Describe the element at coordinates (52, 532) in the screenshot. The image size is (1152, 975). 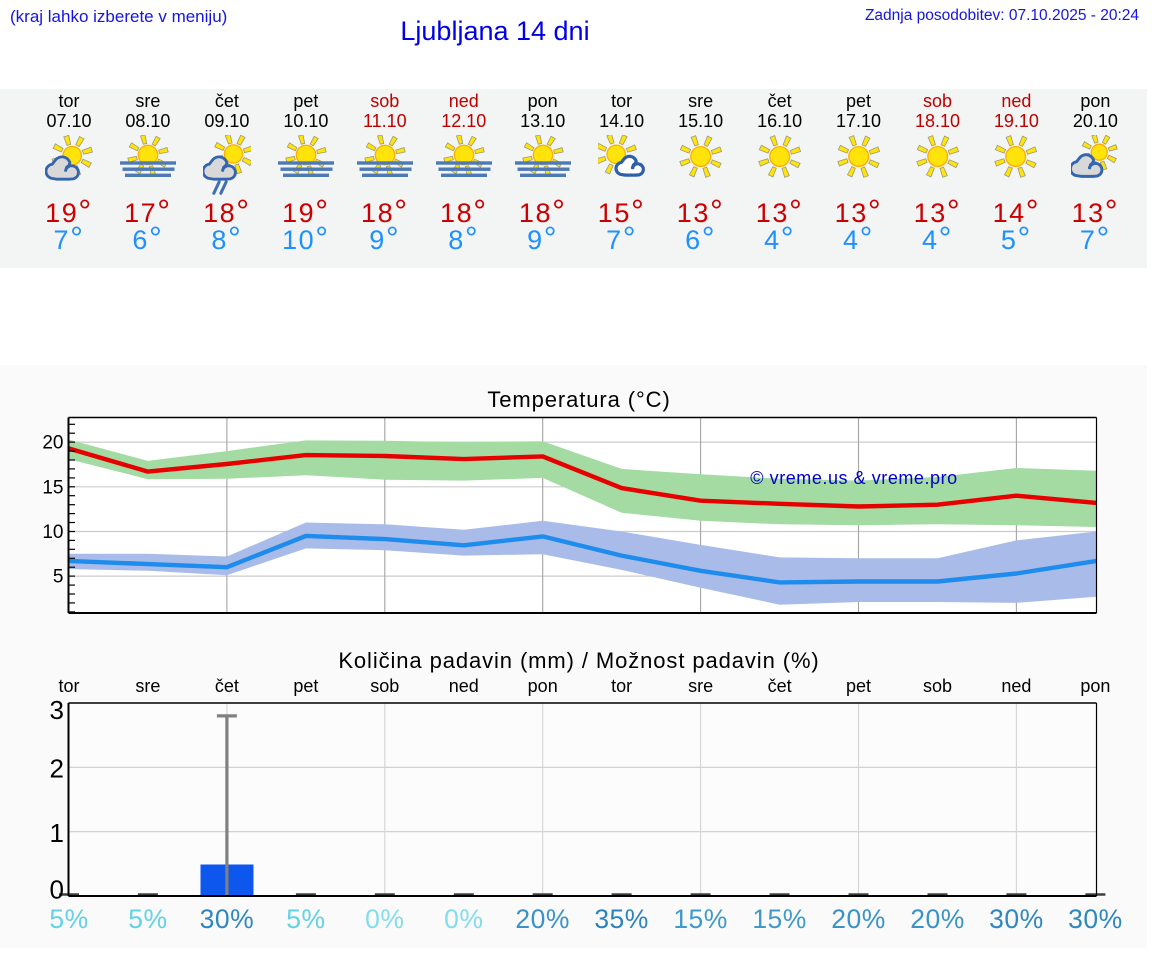
I see `svg-text: 10` at that location.